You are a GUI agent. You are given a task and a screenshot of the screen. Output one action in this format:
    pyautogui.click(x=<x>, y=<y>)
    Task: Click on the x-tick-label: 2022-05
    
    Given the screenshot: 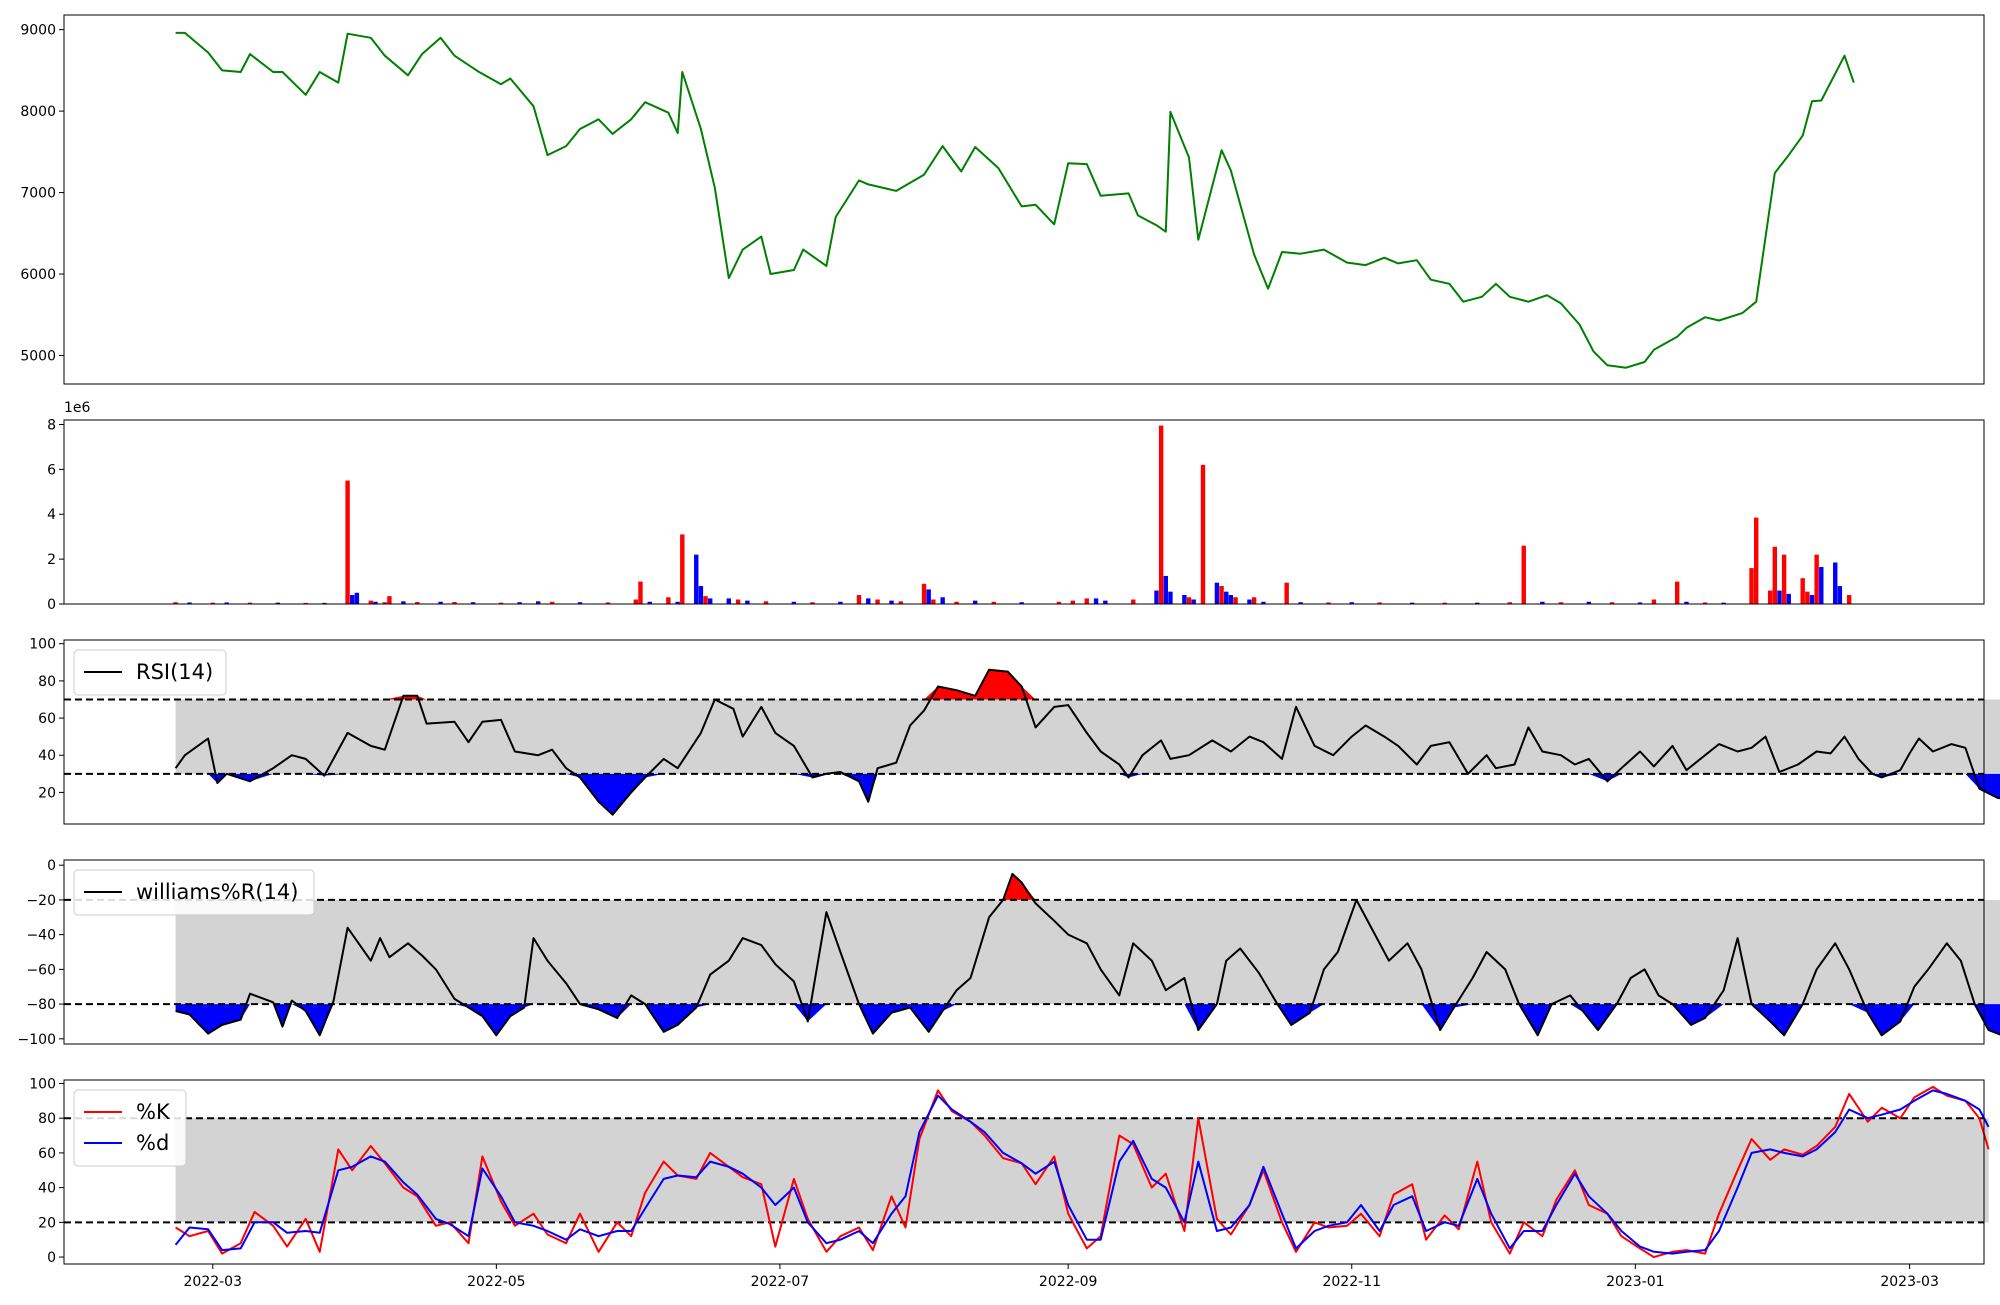 What is the action you would take?
    pyautogui.click(x=496, y=1282)
    